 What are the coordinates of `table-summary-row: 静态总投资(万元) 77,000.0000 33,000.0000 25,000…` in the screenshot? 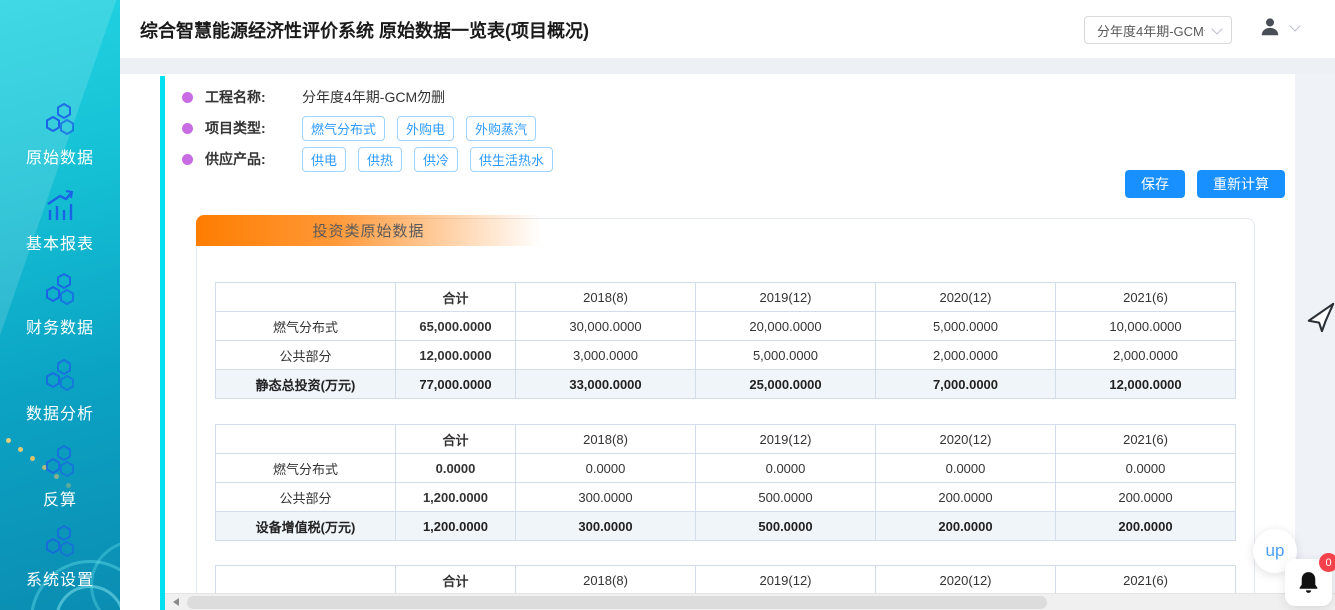 It's located at (725, 384).